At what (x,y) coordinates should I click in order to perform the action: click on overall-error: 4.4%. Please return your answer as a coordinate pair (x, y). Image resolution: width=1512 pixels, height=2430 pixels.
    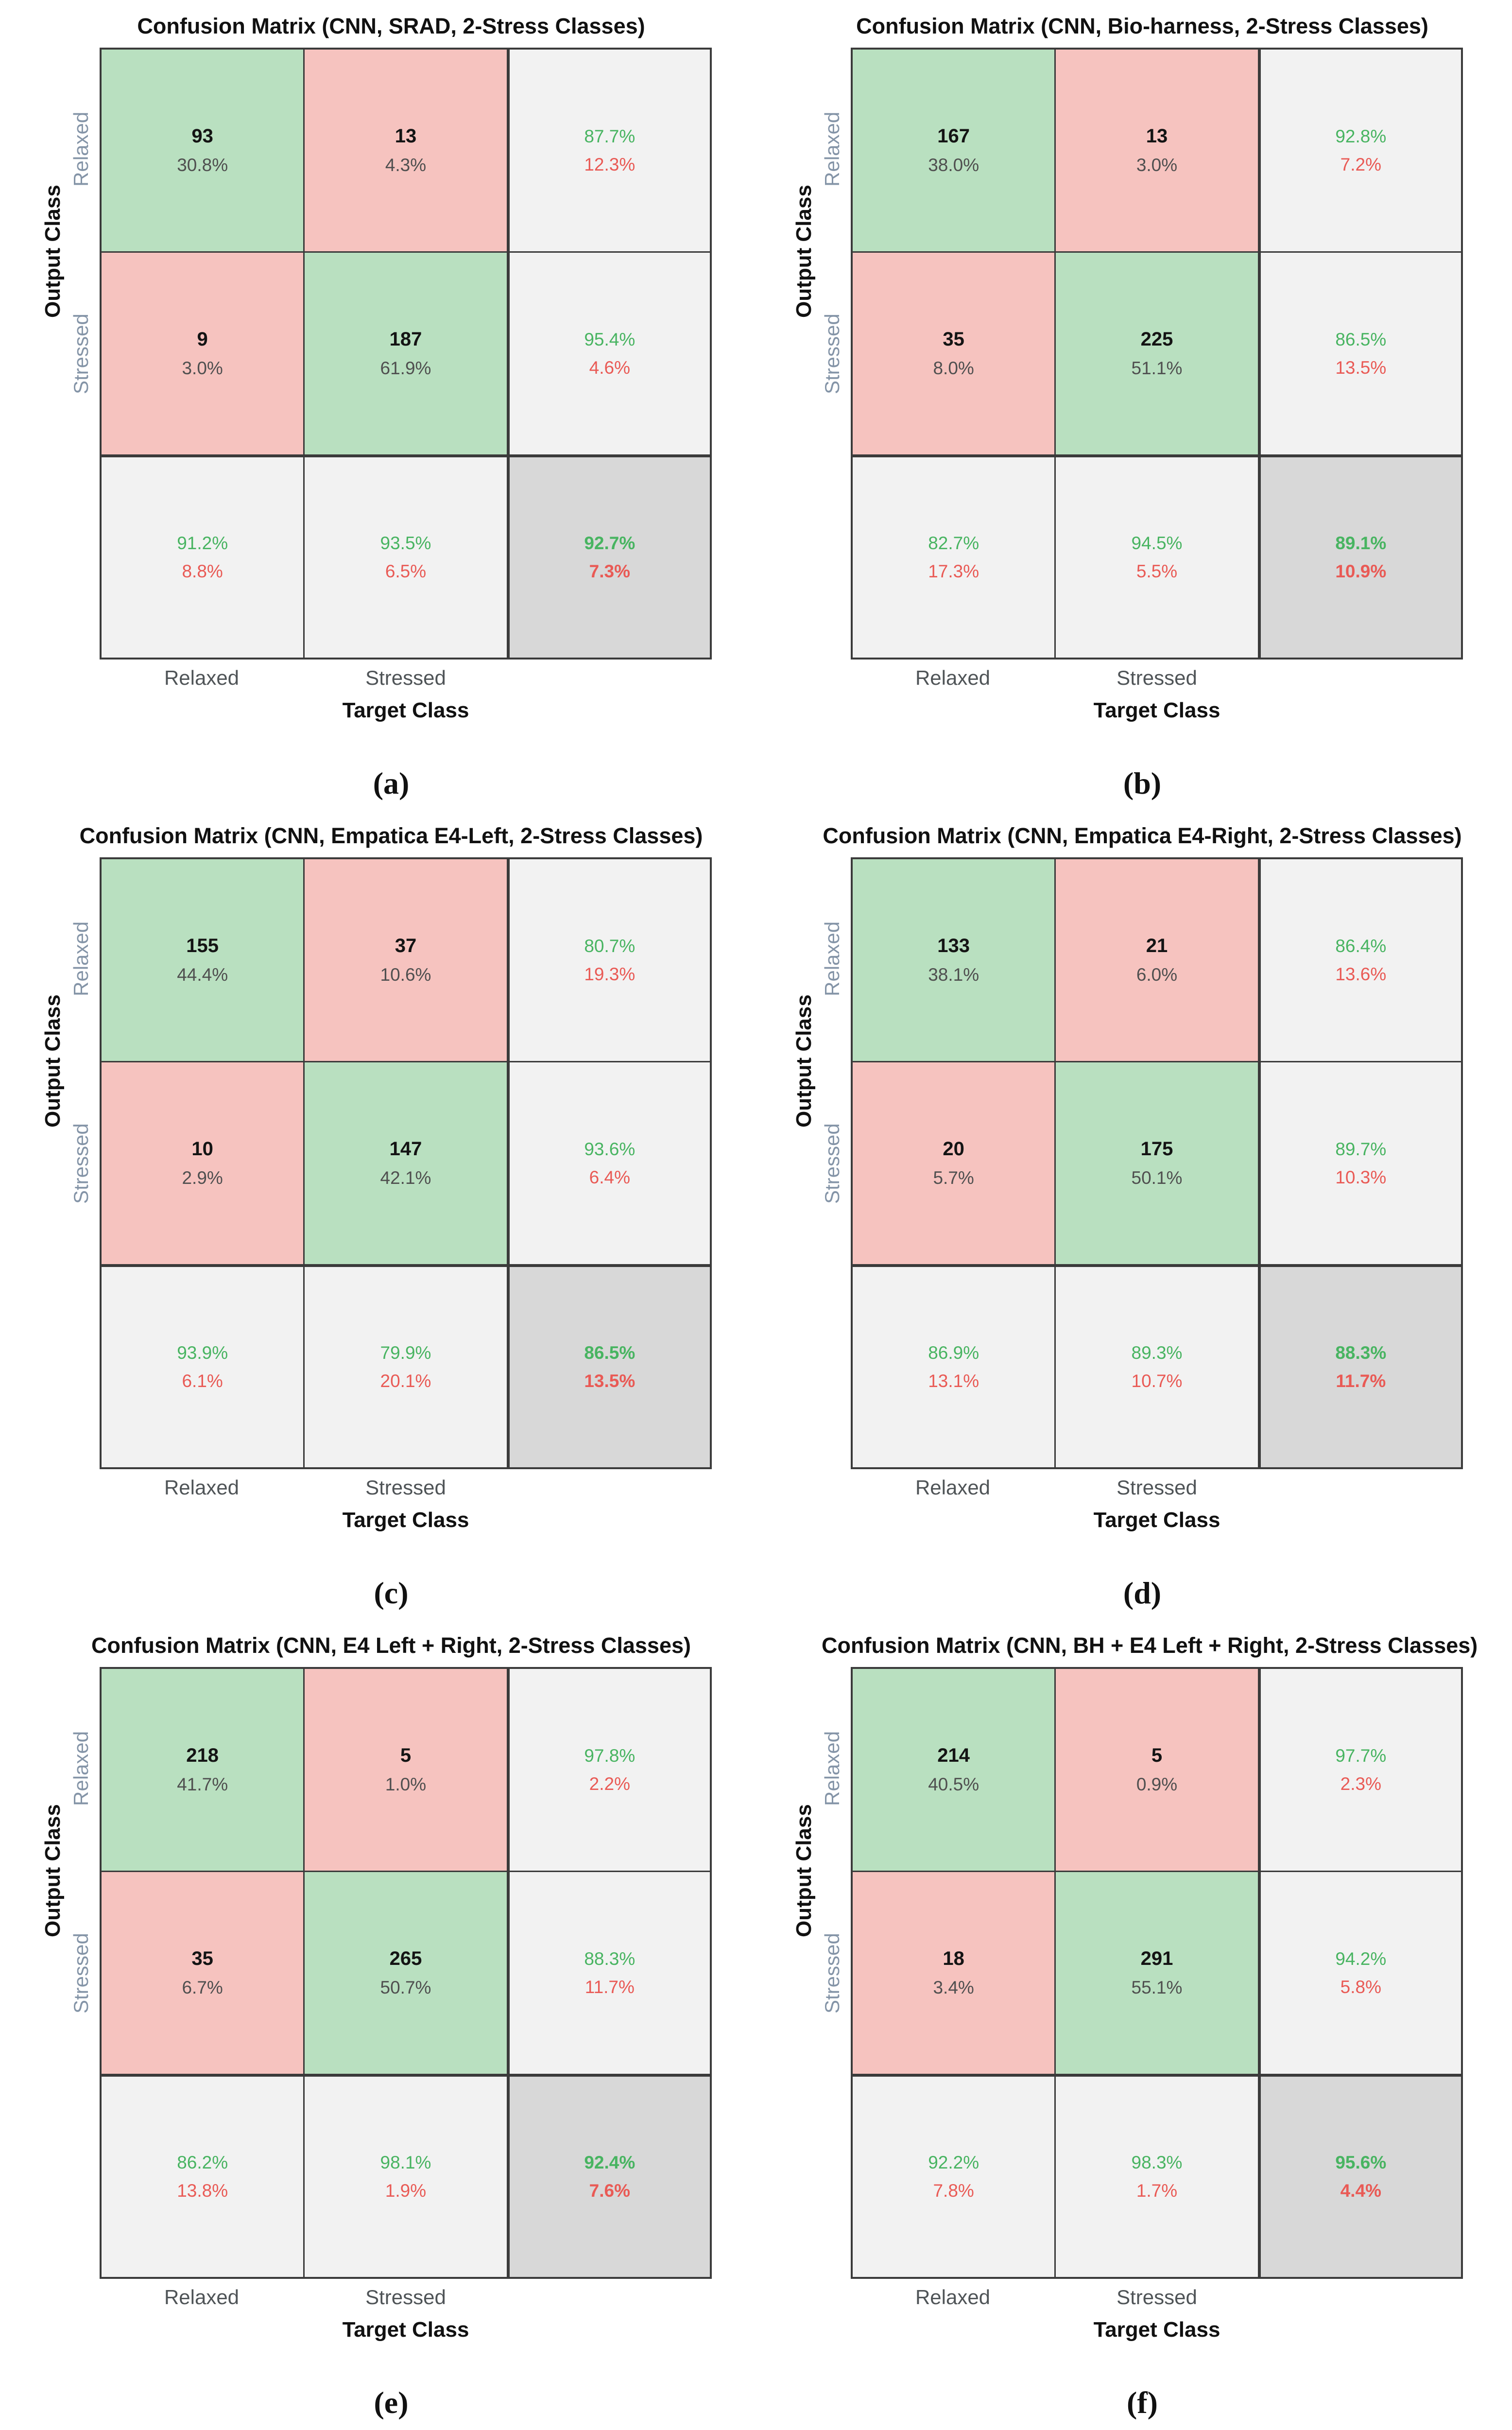
    Looking at the image, I should click on (1360, 2191).